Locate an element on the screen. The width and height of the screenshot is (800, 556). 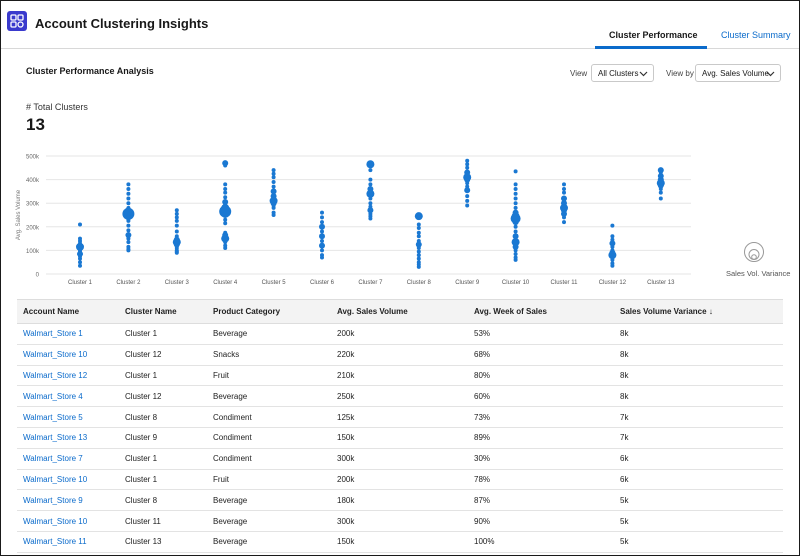
column-header-cluster-name: Cluster Name is located at coordinates (163, 311).